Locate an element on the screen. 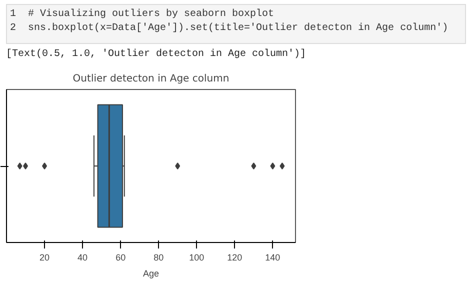  text: 2 sns.boxplot(x=Data['Age']).set(title='Outlier detecton in Age column') is located at coordinates (229, 28).